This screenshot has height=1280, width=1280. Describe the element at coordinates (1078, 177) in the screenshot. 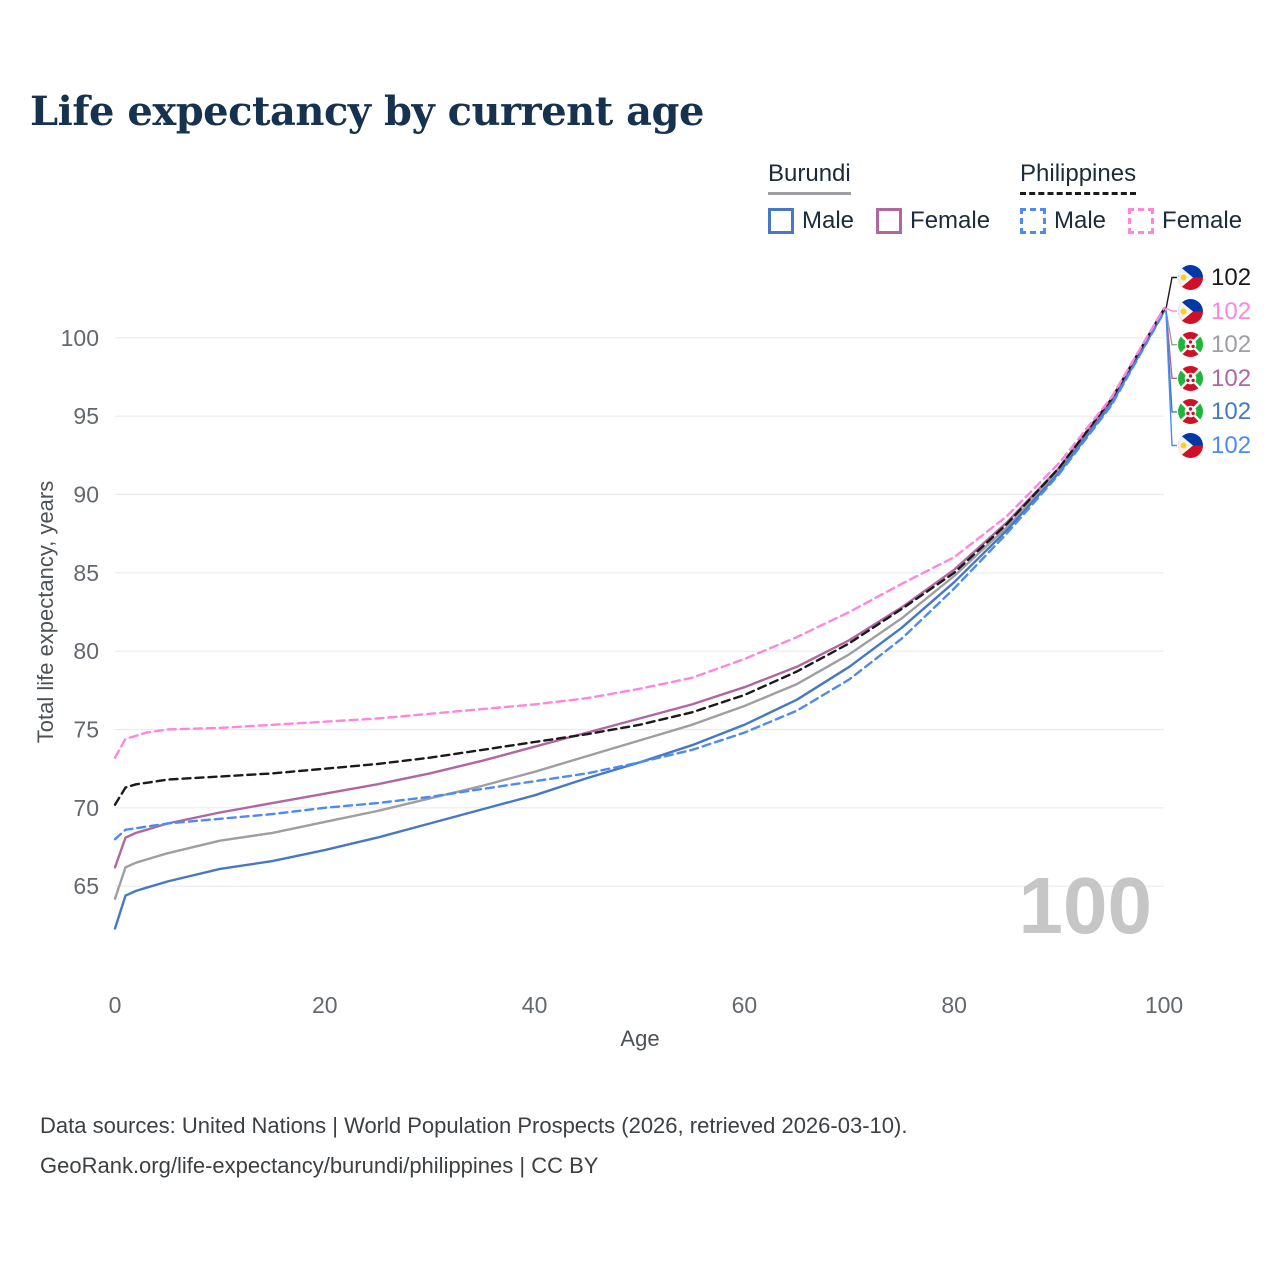

I see `legend-country-philippines: Philippines` at that location.